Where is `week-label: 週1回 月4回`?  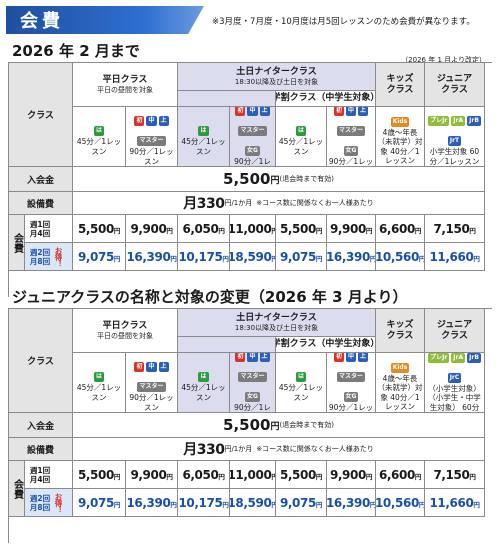
week-label: 週1回 月4回 is located at coordinates (40, 228).